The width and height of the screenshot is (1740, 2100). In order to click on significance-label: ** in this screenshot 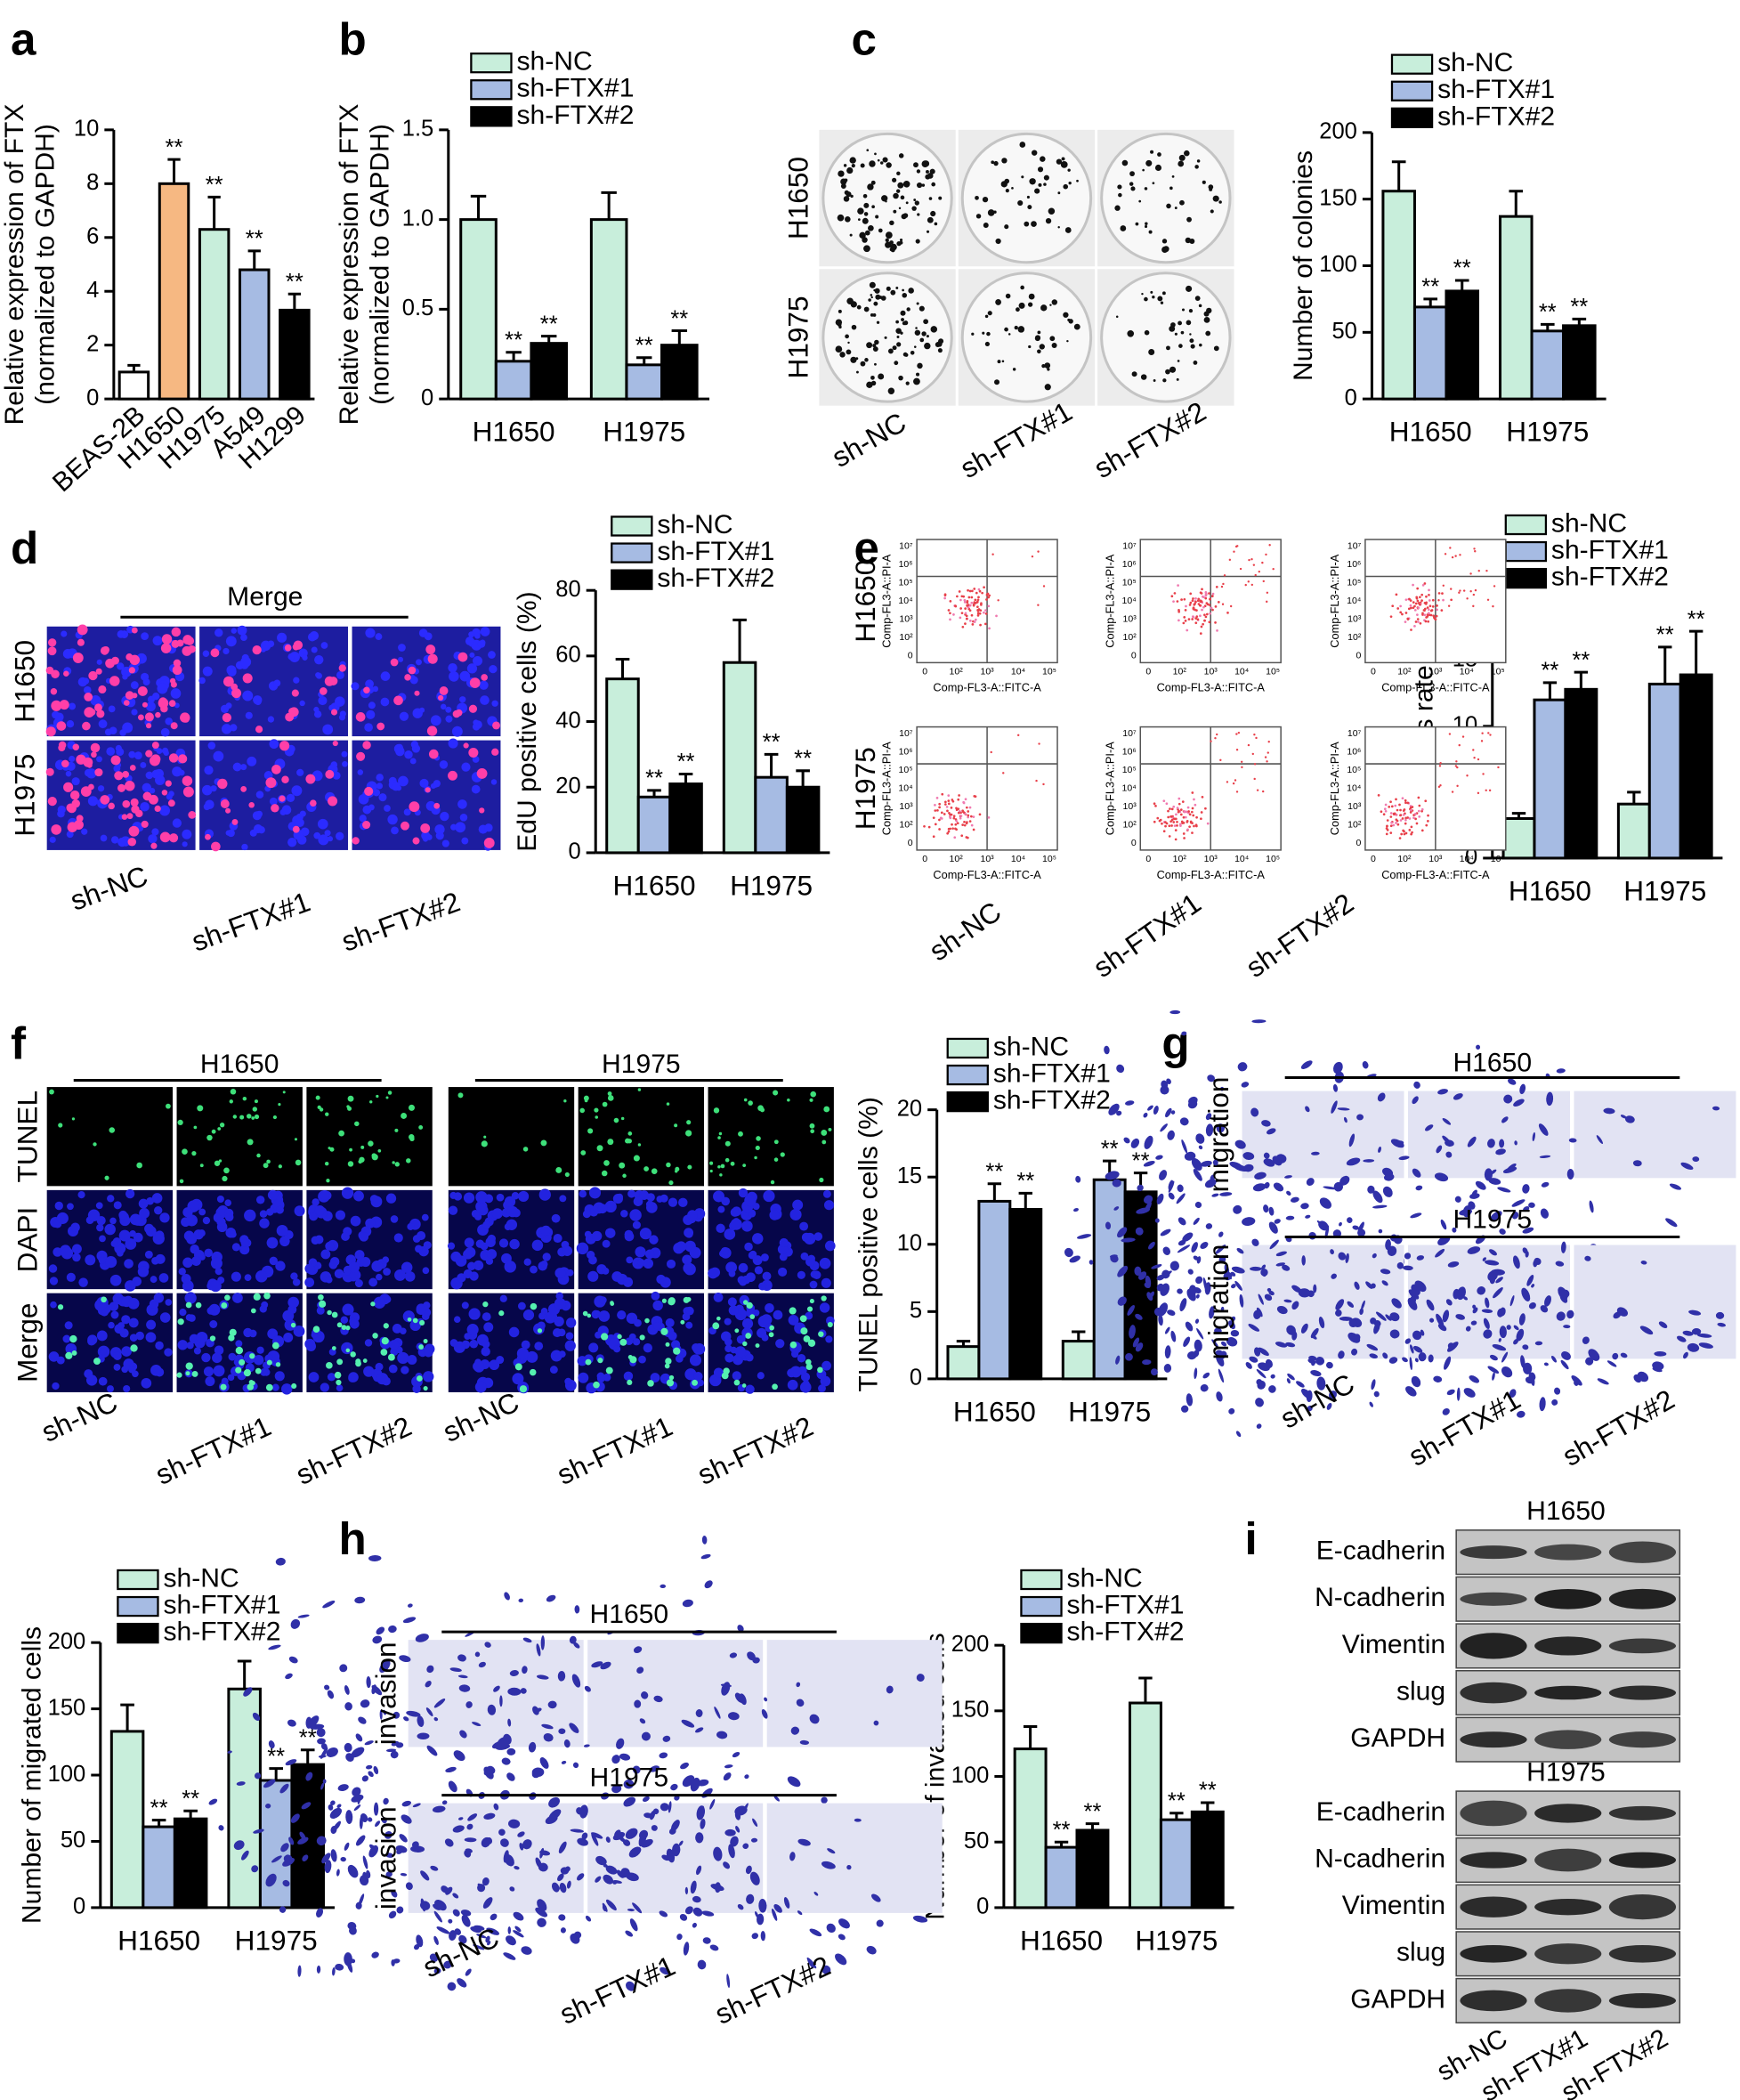, I will do `click(1177, 1801)`.